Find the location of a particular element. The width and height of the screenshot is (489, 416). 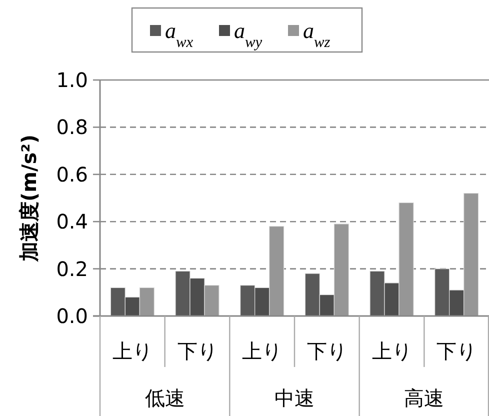

y-tick-label: 0.8 is located at coordinates (72, 127).